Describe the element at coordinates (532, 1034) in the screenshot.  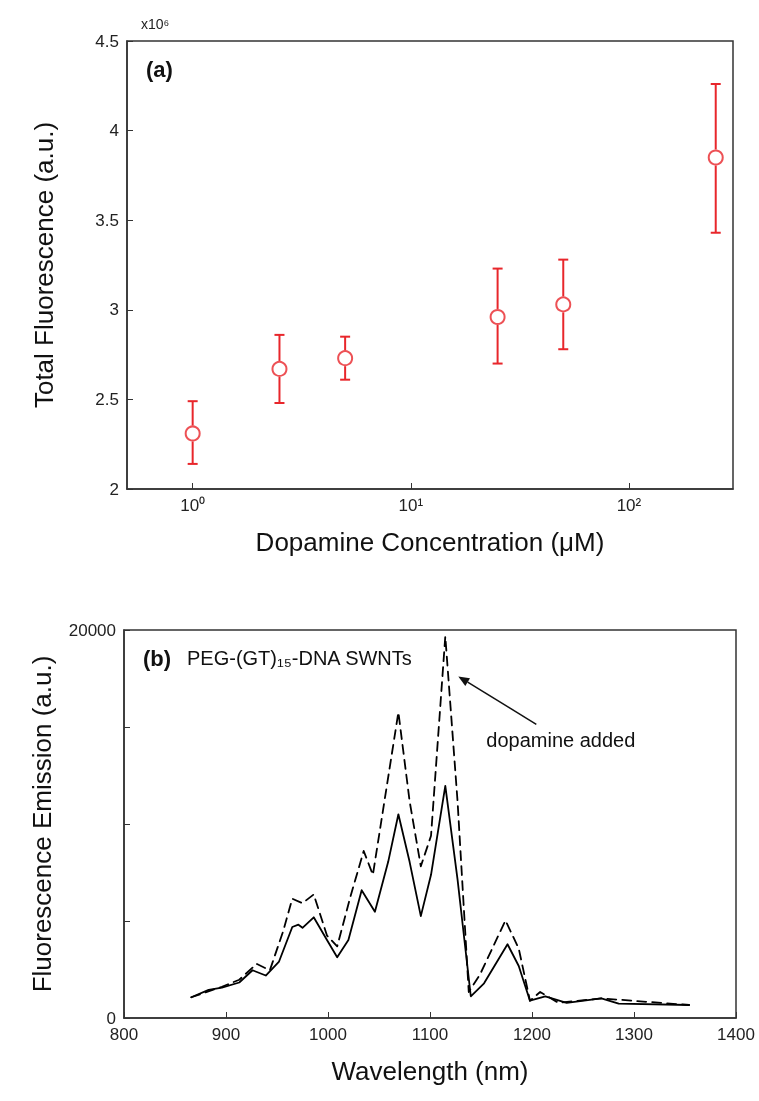
I see `x-tick-label: 1200` at that location.